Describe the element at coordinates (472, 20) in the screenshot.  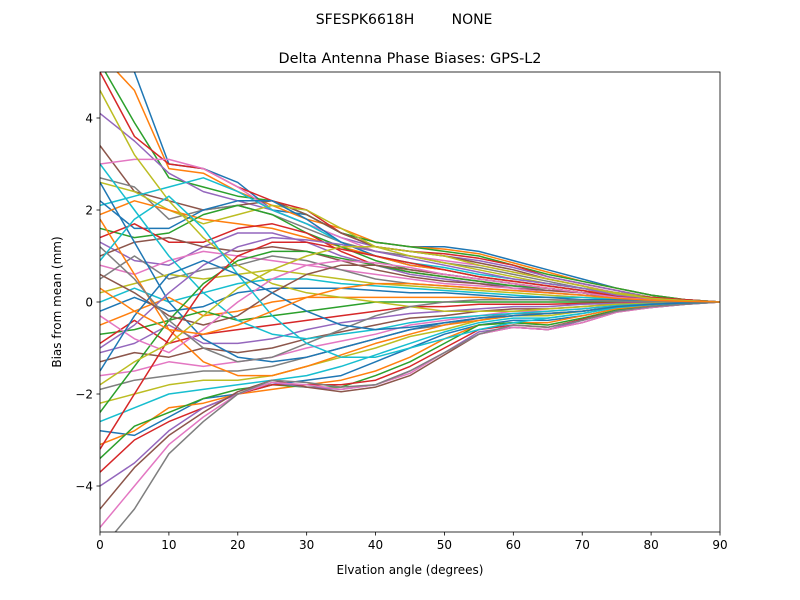
I see `suptitle-radome: NONE` at that location.